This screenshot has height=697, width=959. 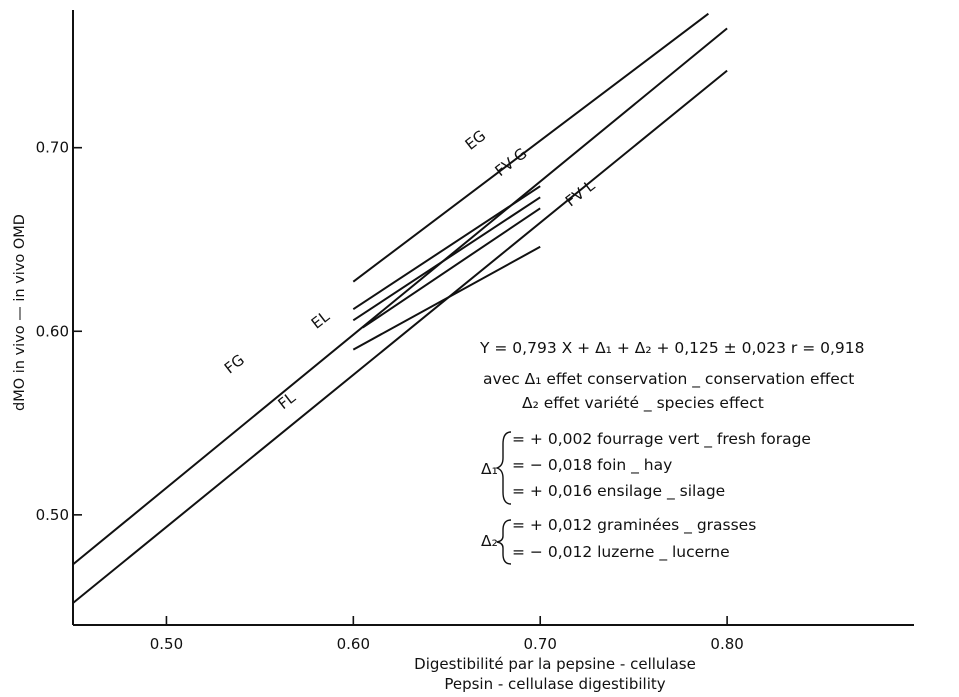 I want to click on series-line-el, so click(x=446, y=248).